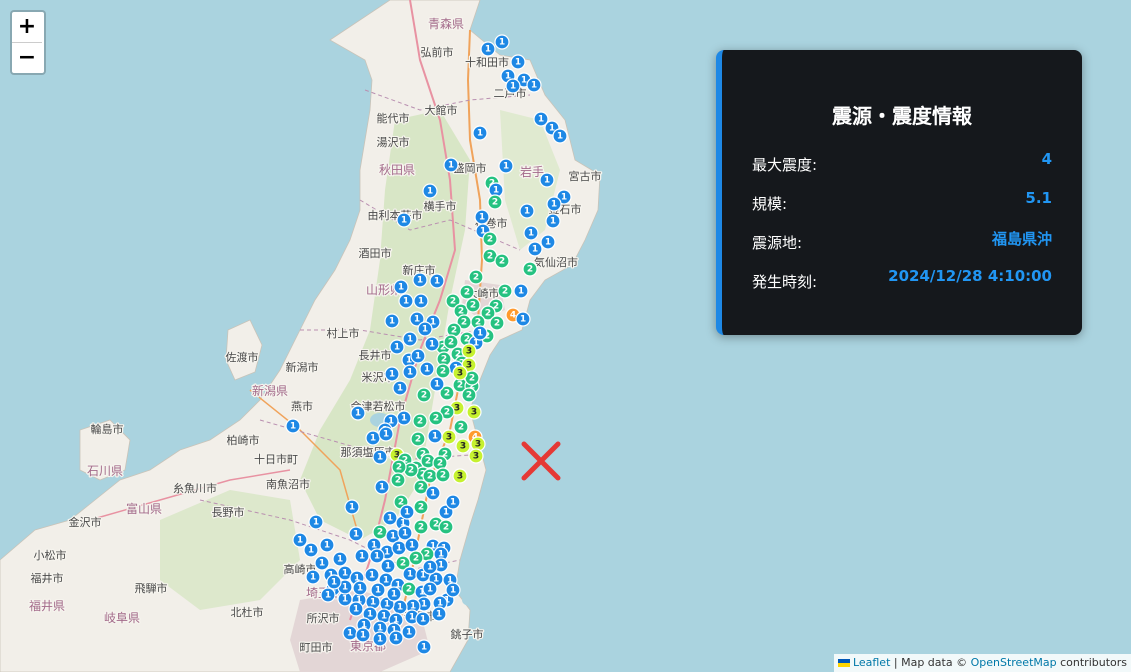  Describe the element at coordinates (27, 27) in the screenshot. I see `zoom-in-button: +` at that location.